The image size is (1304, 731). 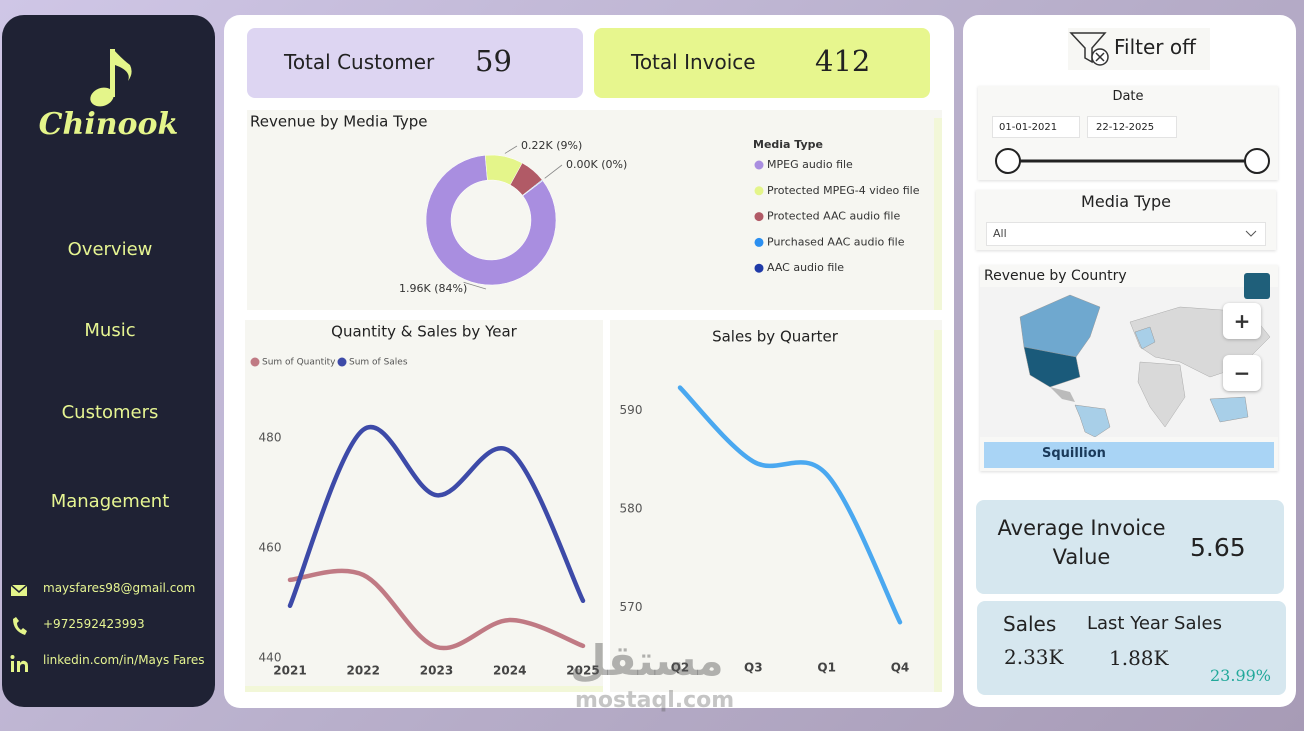 I want to click on slicer-title: Media Type, so click(x=1126, y=201).